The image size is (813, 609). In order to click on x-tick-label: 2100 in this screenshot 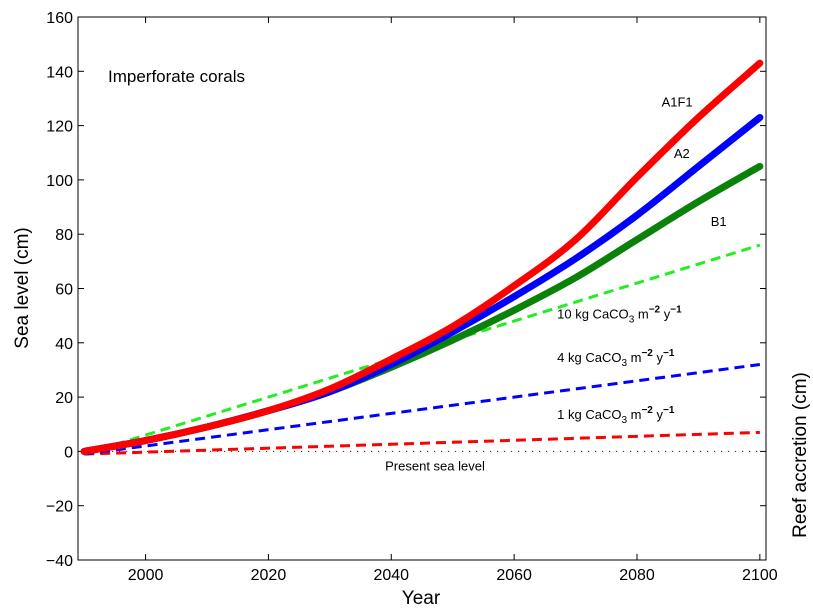, I will do `click(760, 575)`.